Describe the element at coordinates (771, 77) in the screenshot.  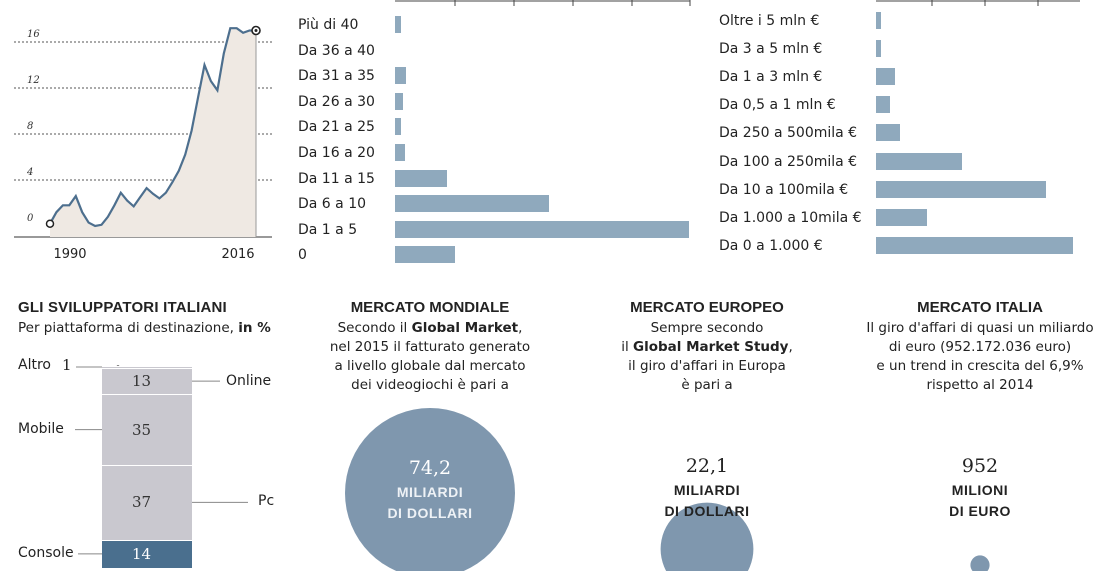
I see `bar-category-label: Da 1 a 3 mln €` at that location.